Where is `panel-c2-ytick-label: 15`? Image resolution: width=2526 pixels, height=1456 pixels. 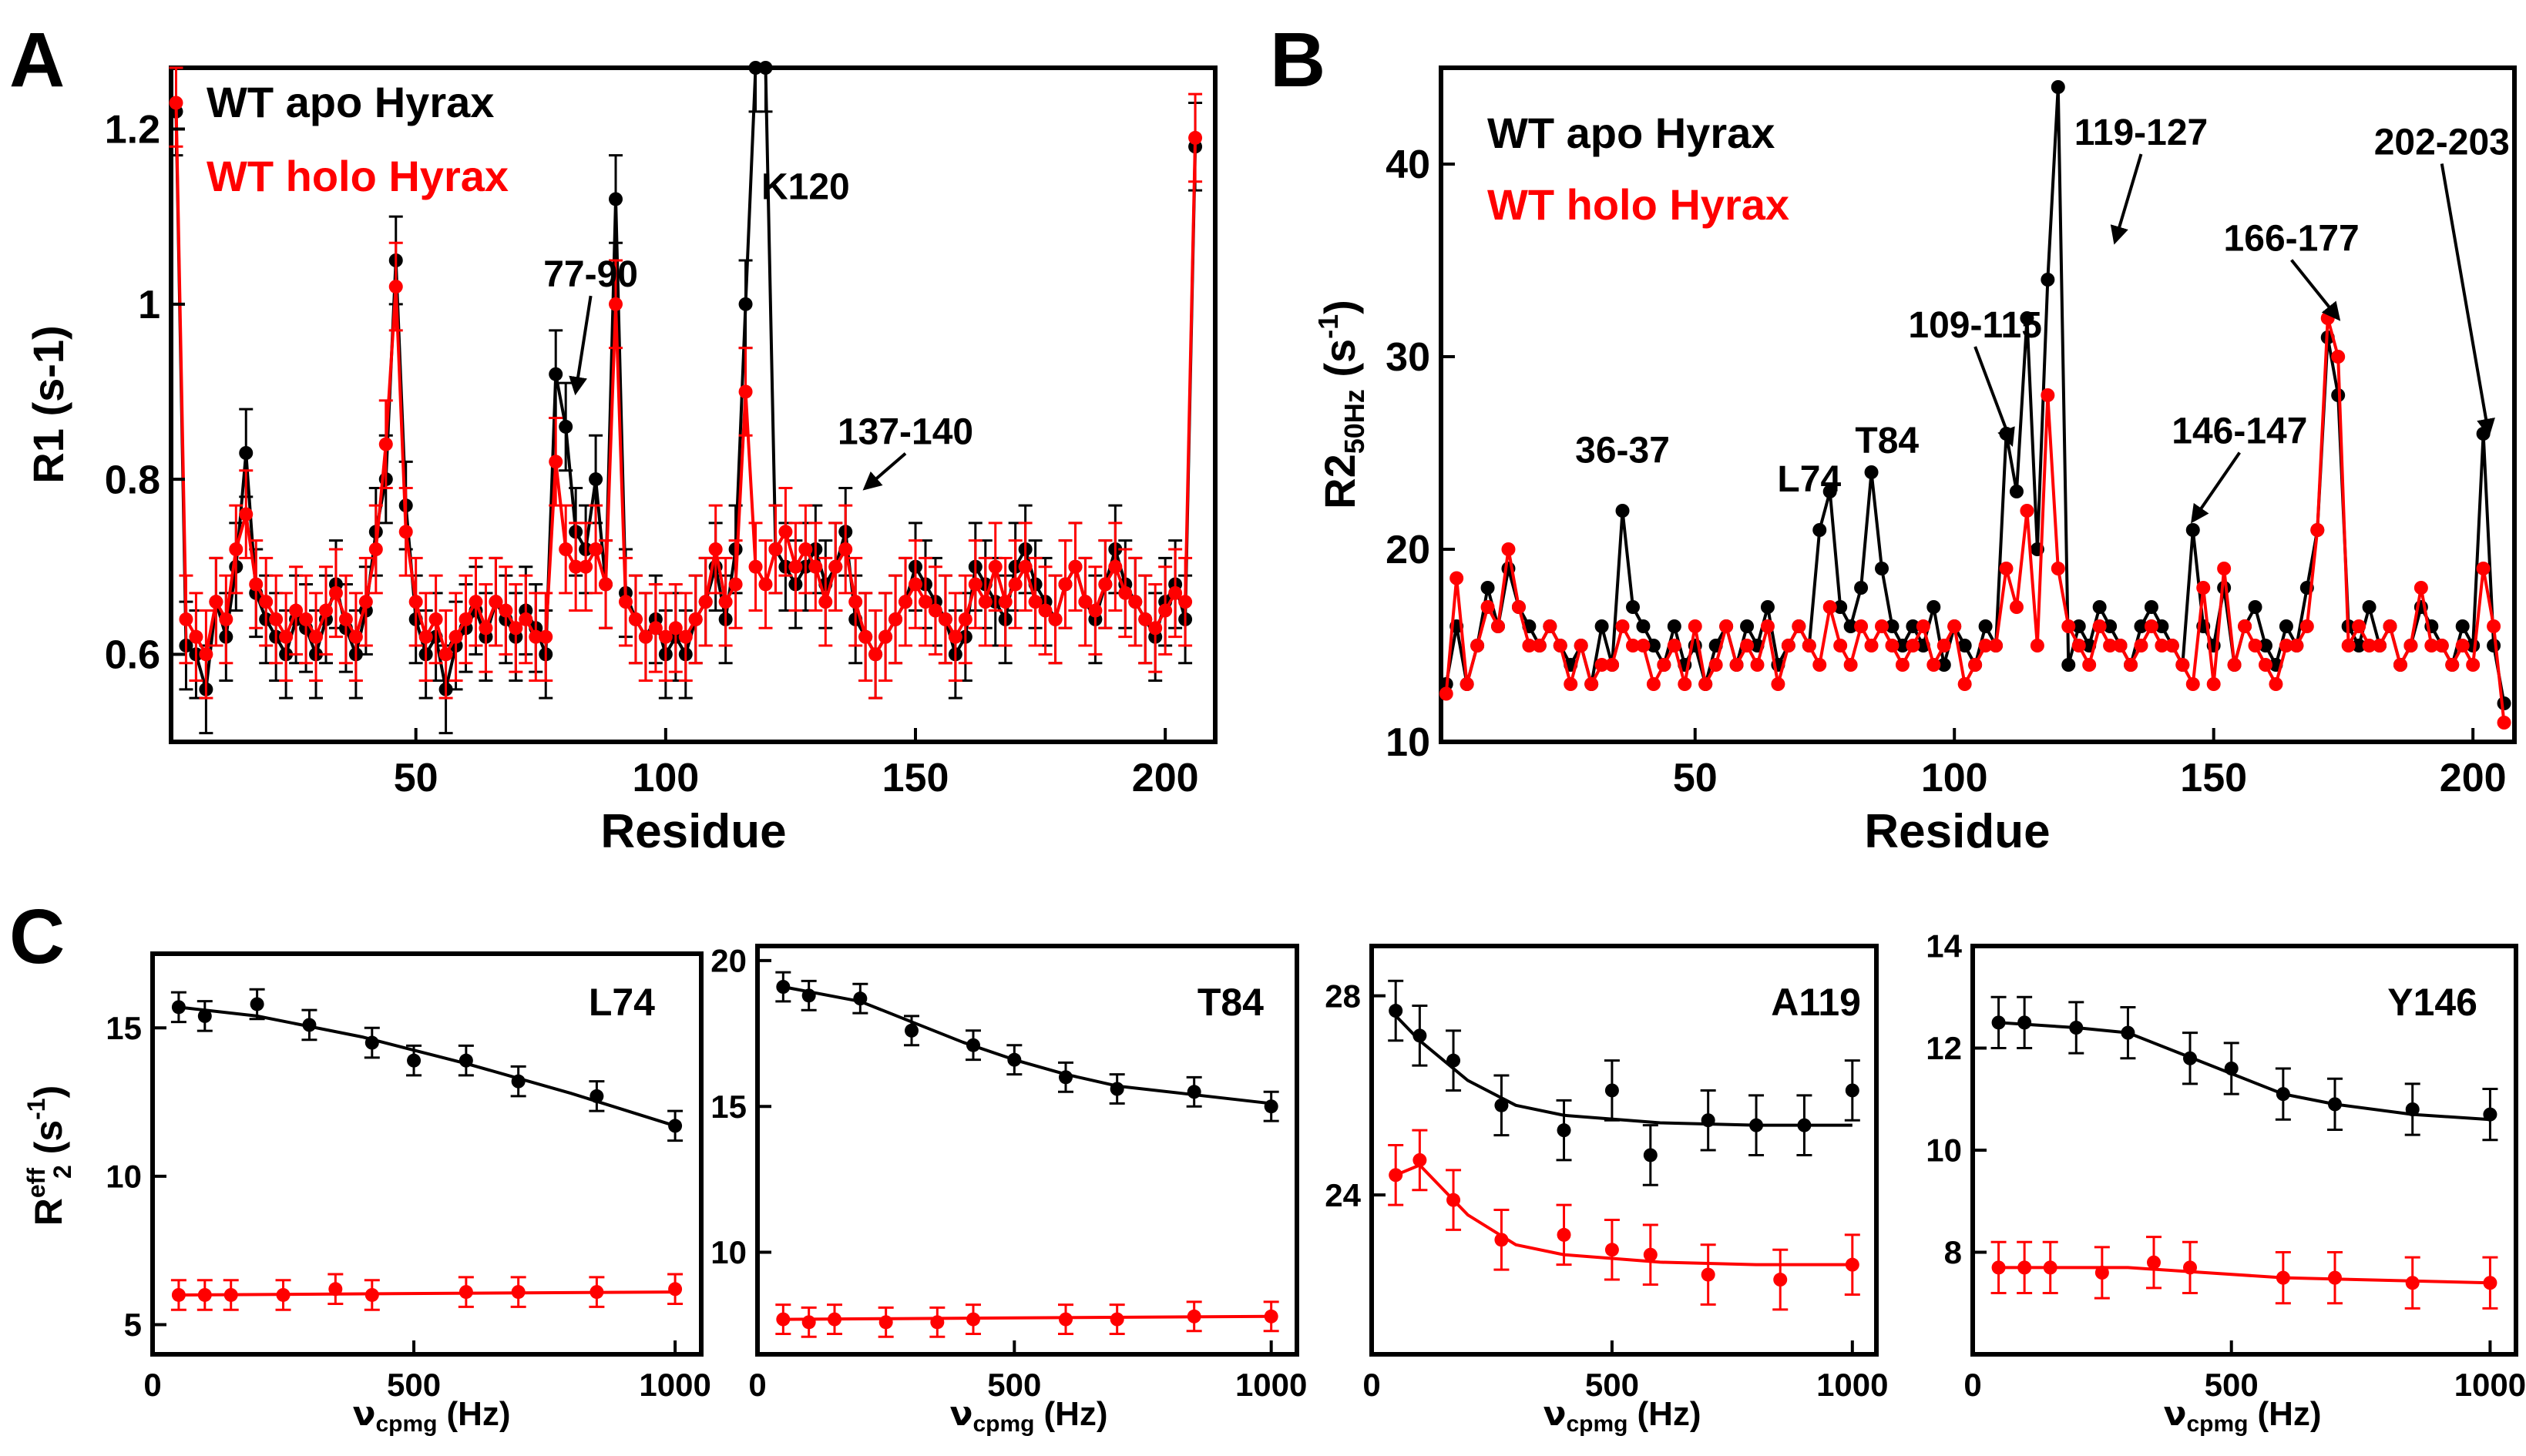 panel-c2-ytick-label: 15 is located at coordinates (728, 1107).